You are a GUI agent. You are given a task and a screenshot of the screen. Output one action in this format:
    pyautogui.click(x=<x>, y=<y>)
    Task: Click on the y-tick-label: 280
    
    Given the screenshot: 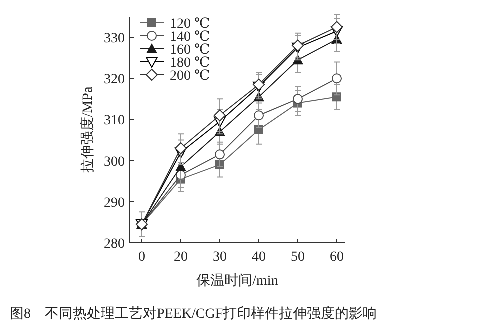 What is the action you would take?
    pyautogui.click(x=114, y=244)
    